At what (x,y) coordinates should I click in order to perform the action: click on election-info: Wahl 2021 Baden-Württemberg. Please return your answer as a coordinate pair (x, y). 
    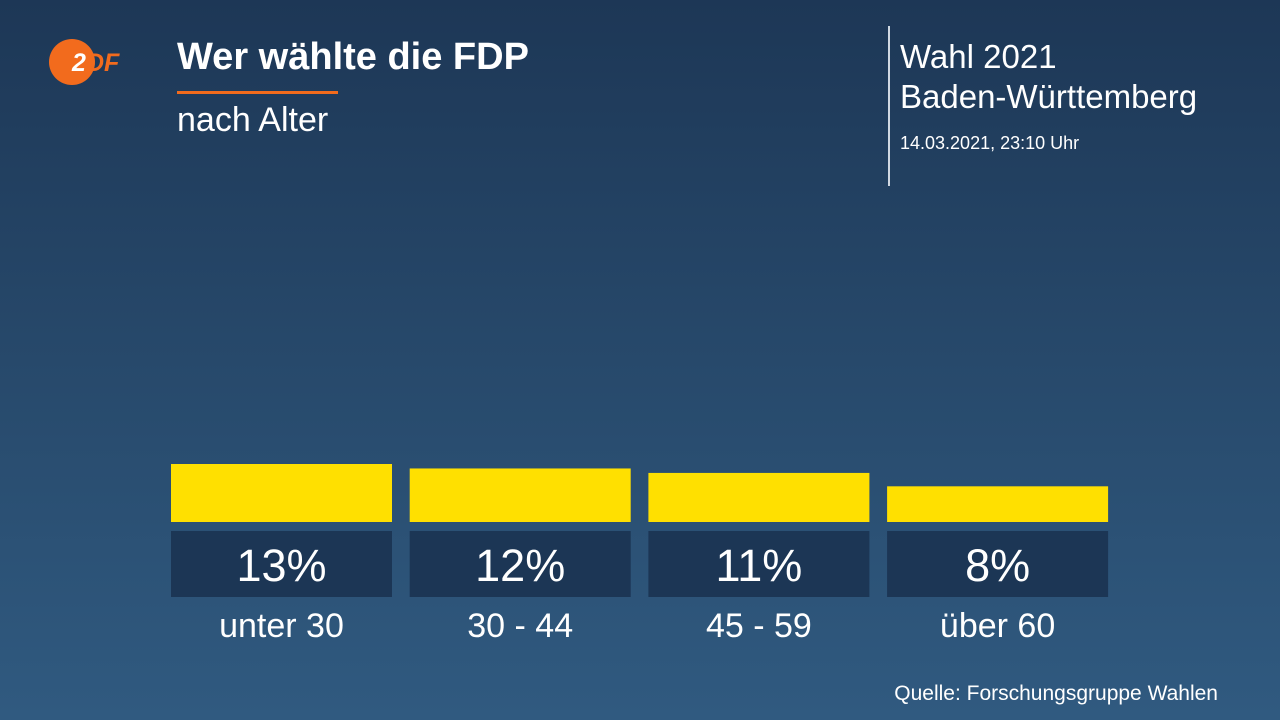
    Looking at the image, I should click on (1048, 77).